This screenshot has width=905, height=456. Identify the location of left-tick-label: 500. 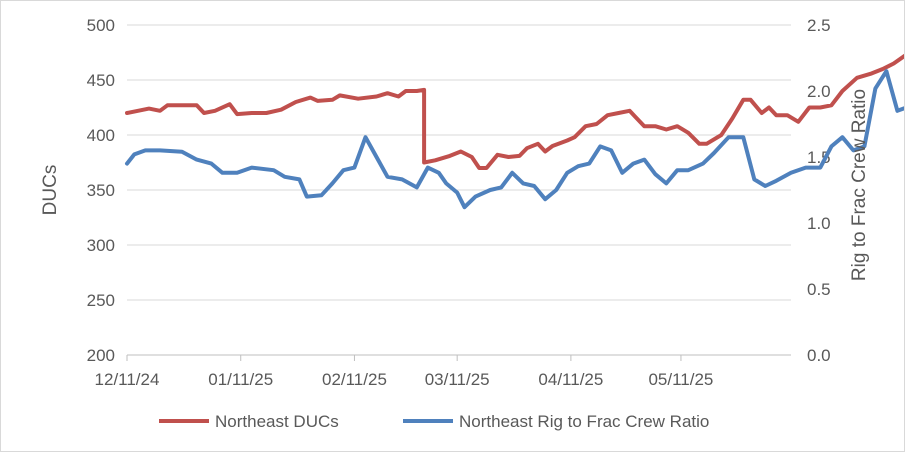
(101, 25).